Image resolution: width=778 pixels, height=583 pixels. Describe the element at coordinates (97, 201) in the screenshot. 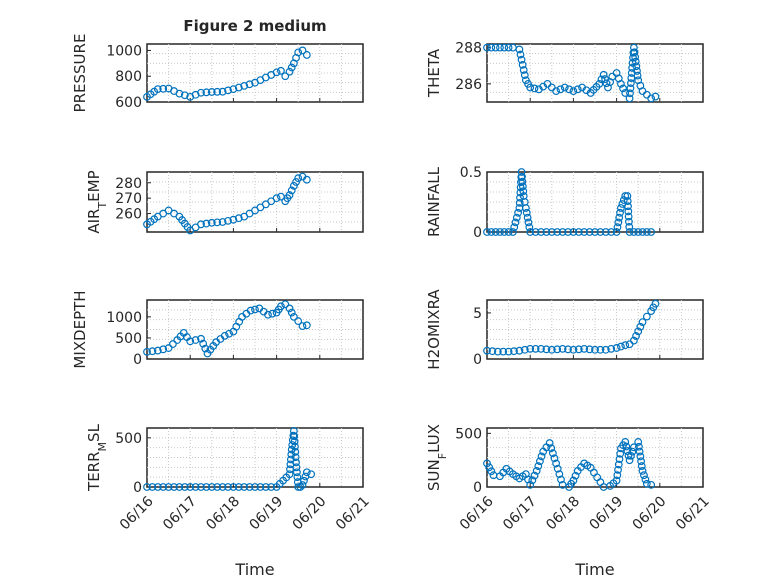

I see `y-axis-label: AIRTEMP` at that location.